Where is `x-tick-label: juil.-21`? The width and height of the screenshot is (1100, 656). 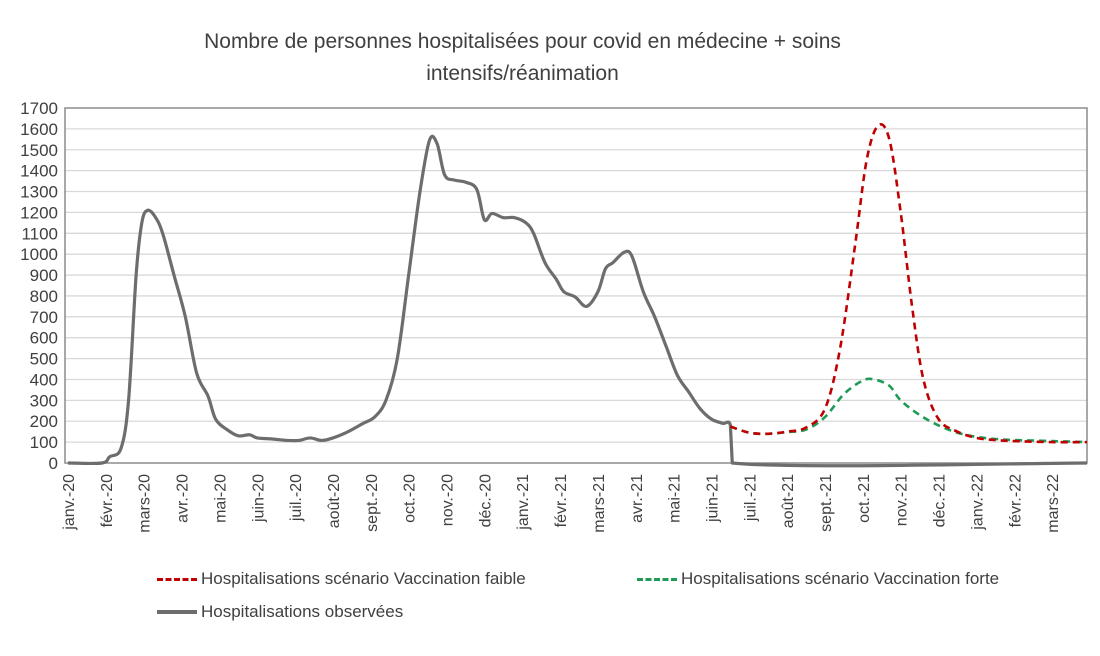 x-tick-label: juil.-21 is located at coordinates (750, 498).